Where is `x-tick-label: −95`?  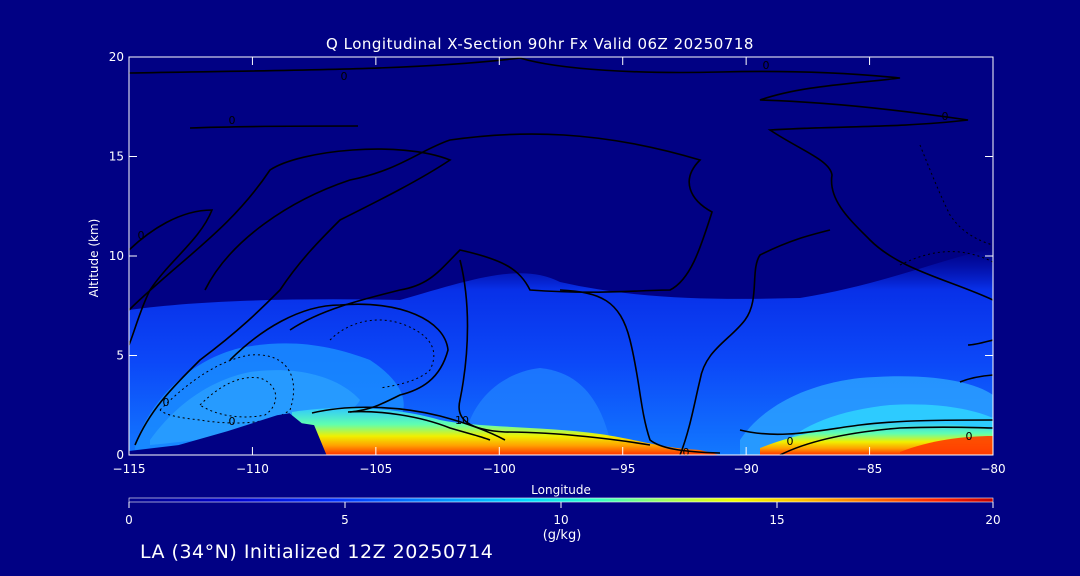
x-tick-label: −95 is located at coordinates (622, 469).